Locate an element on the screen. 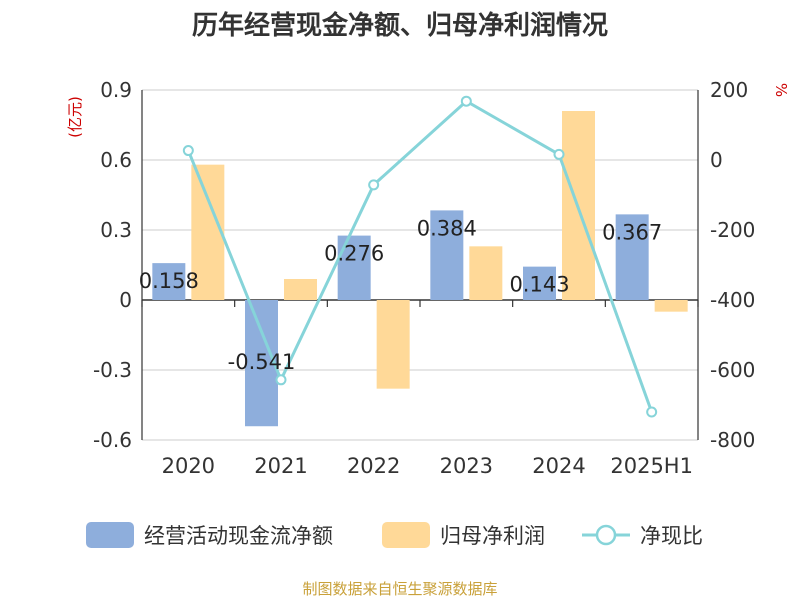  x-tick-label: 2025H1 is located at coordinates (651, 466).